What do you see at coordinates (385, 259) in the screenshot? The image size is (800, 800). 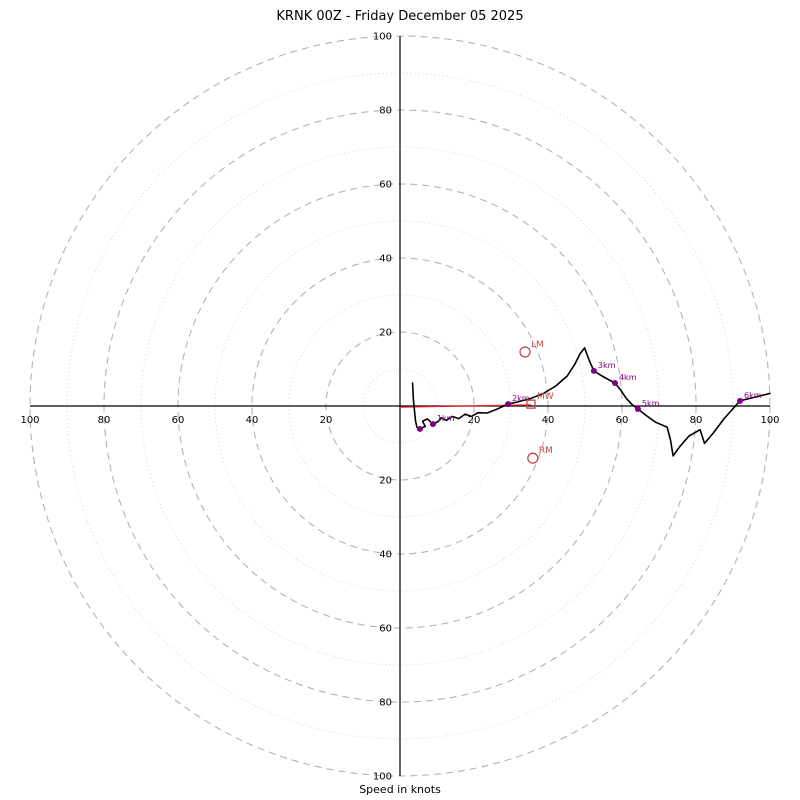 I see `y-tick-label-top: 40` at bounding box center [385, 259].